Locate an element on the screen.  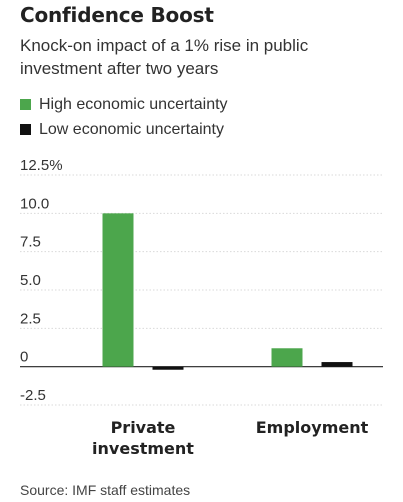
y-tick-label: 5.0 is located at coordinates (30, 280).